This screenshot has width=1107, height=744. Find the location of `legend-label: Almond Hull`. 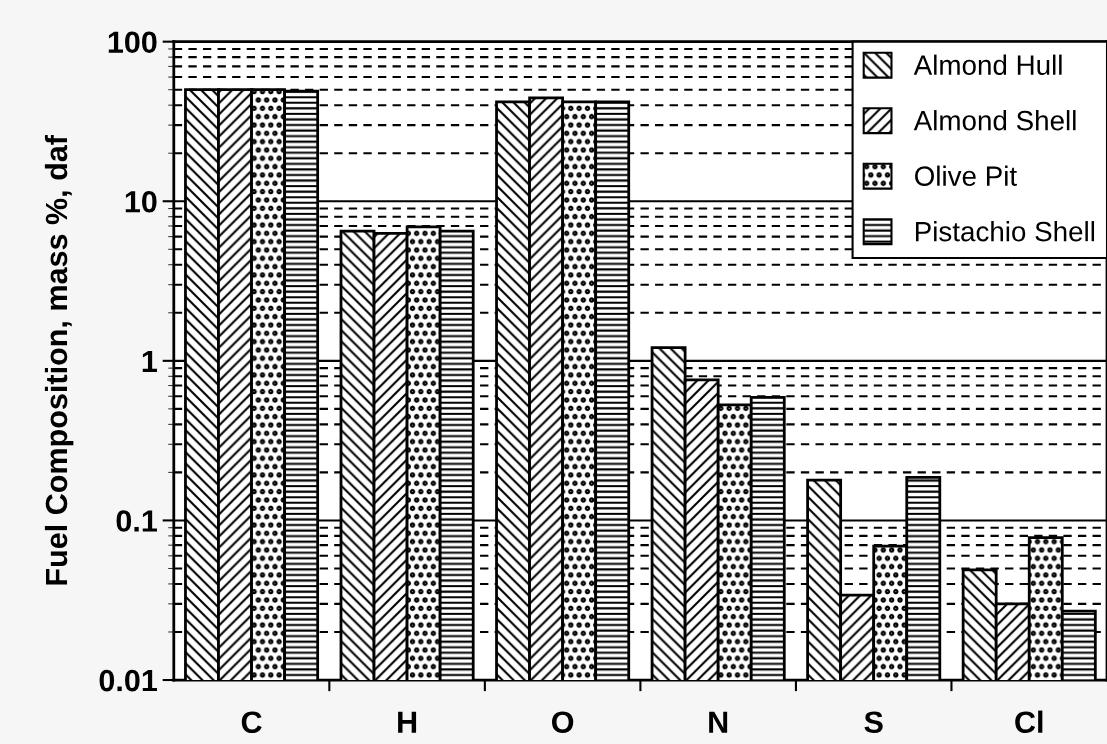

legend-label: Almond Hull is located at coordinates (987, 64).